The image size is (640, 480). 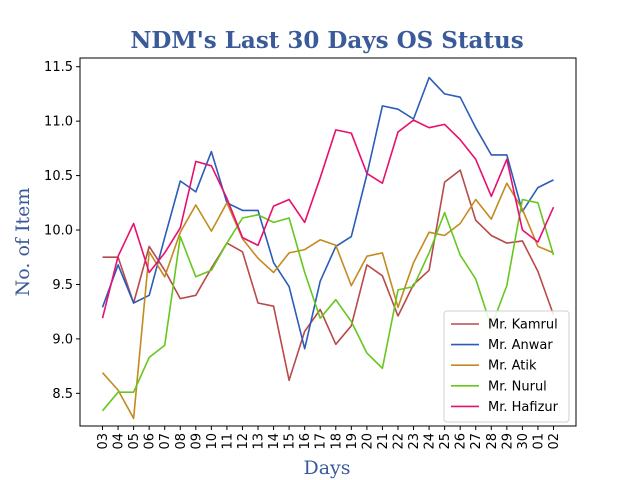 What do you see at coordinates (523, 407) in the screenshot?
I see `legend-label: Mr. Hafizur` at bounding box center [523, 407].